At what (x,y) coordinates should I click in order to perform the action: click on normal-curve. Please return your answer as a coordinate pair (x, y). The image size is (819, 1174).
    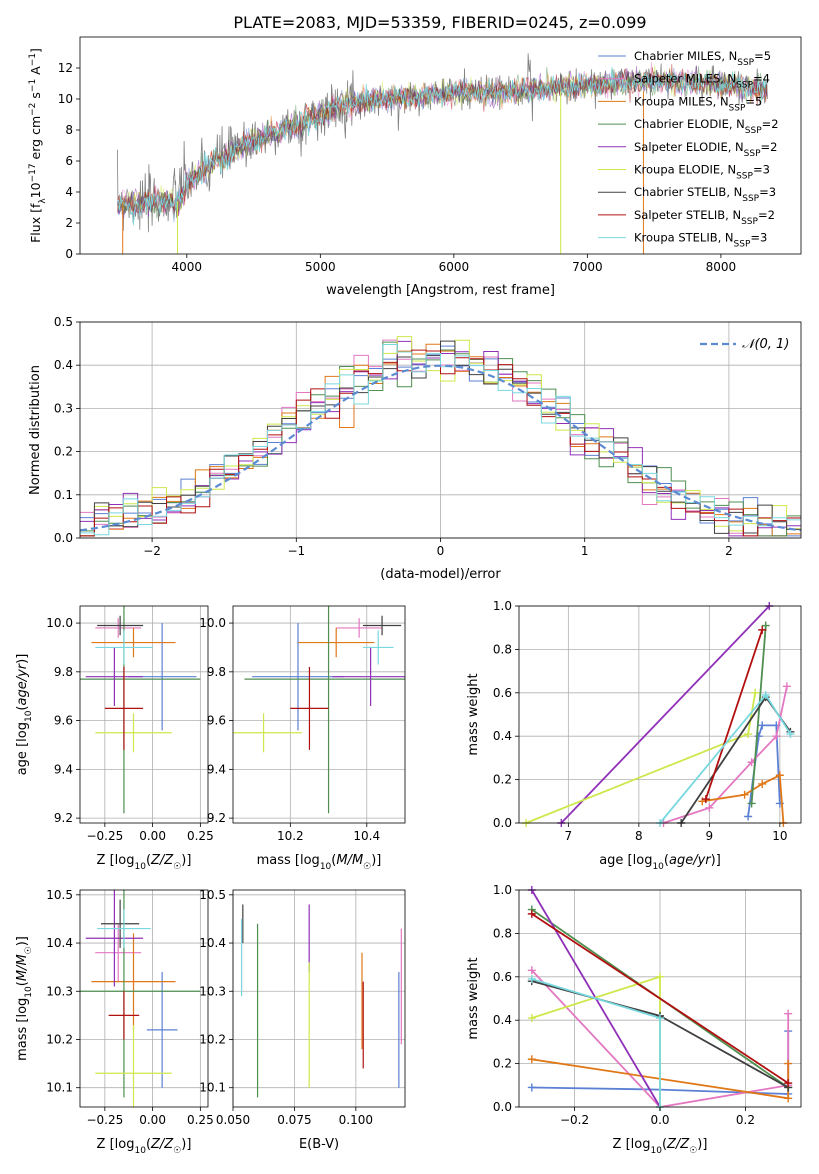
    Looking at the image, I should click on (440, 448).